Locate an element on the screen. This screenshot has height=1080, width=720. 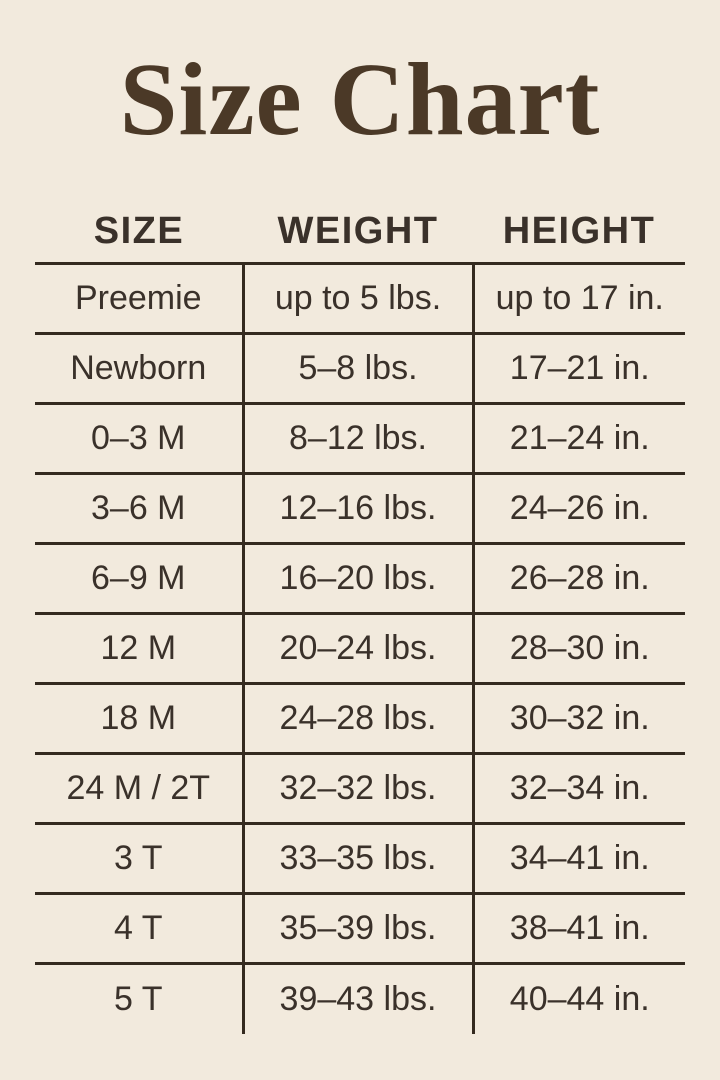
table-row: Preemie up to 5 lbs. up to 17 in. is located at coordinates (360, 298).